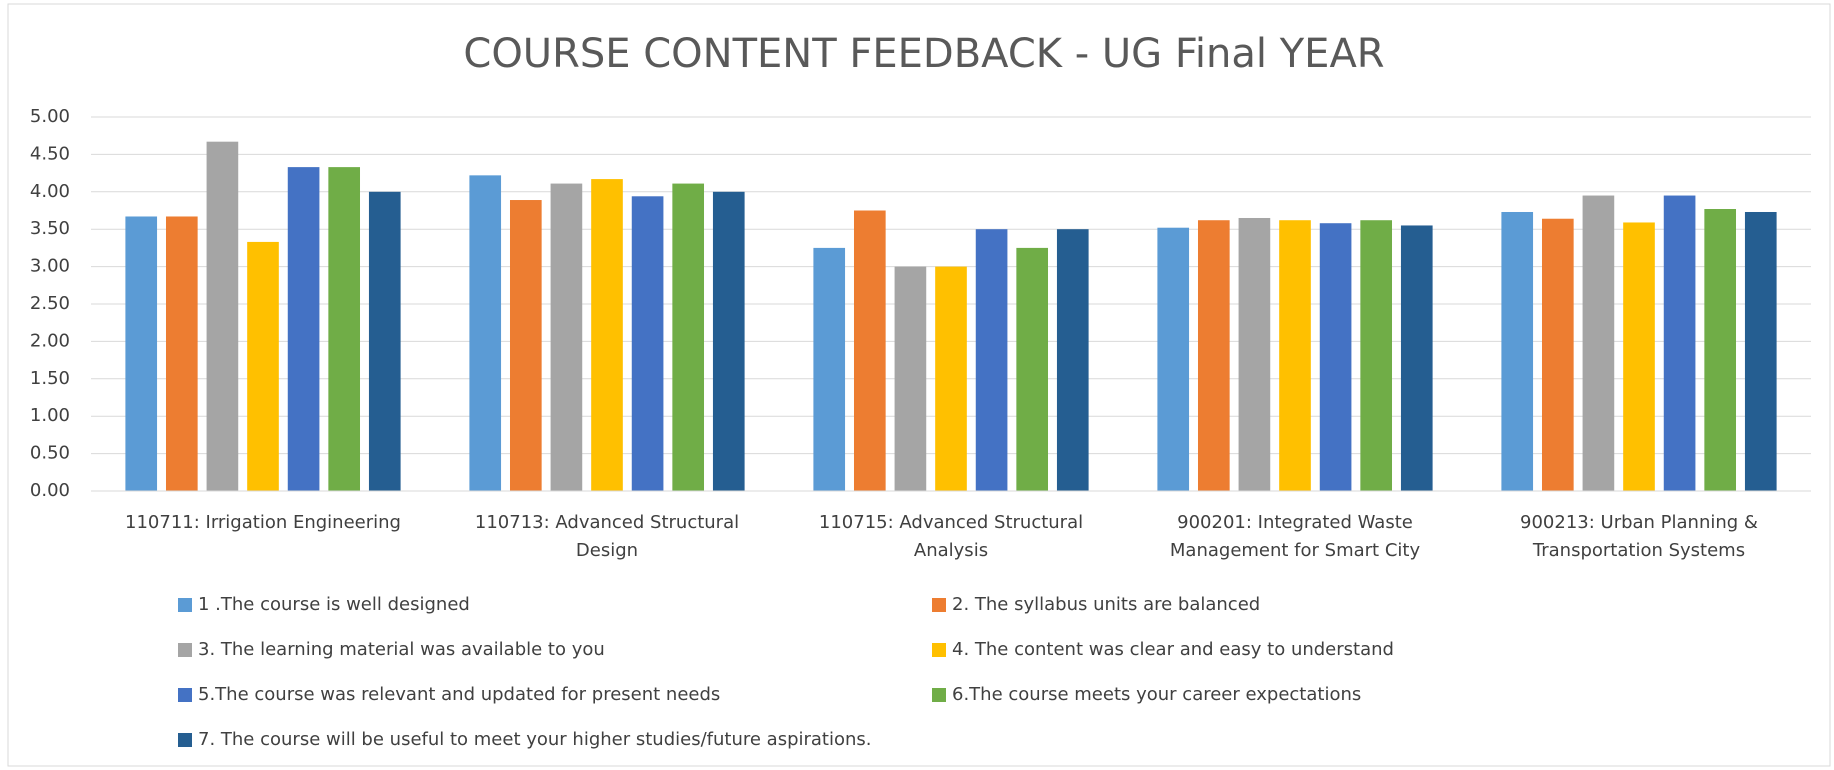 This screenshot has height=770, width=1834. I want to click on legend-label: 2. The syllabus units are balanced, so click(1106, 604).